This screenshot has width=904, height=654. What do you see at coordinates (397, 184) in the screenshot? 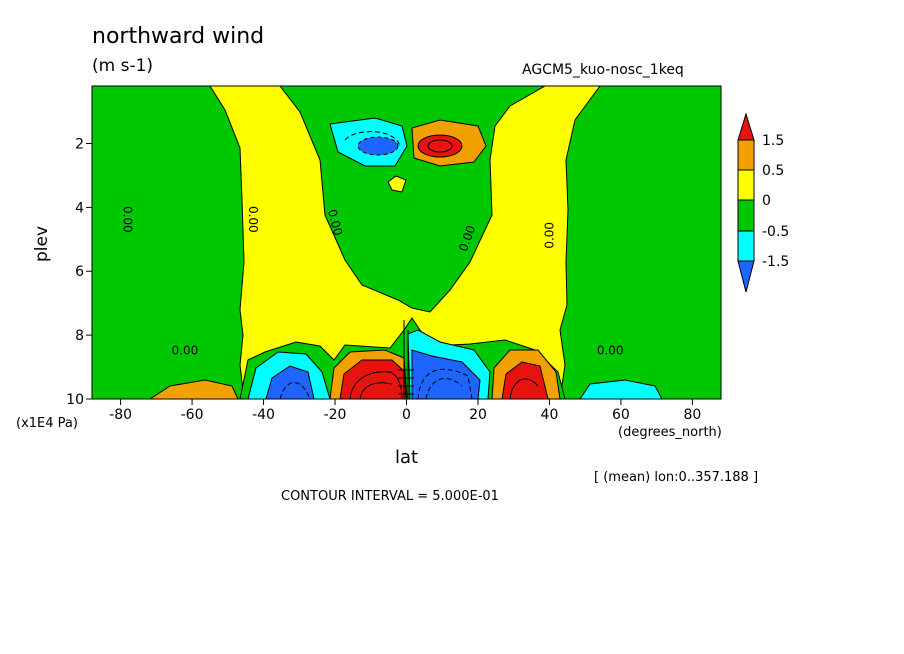
I see `field-yellow-island` at bounding box center [397, 184].